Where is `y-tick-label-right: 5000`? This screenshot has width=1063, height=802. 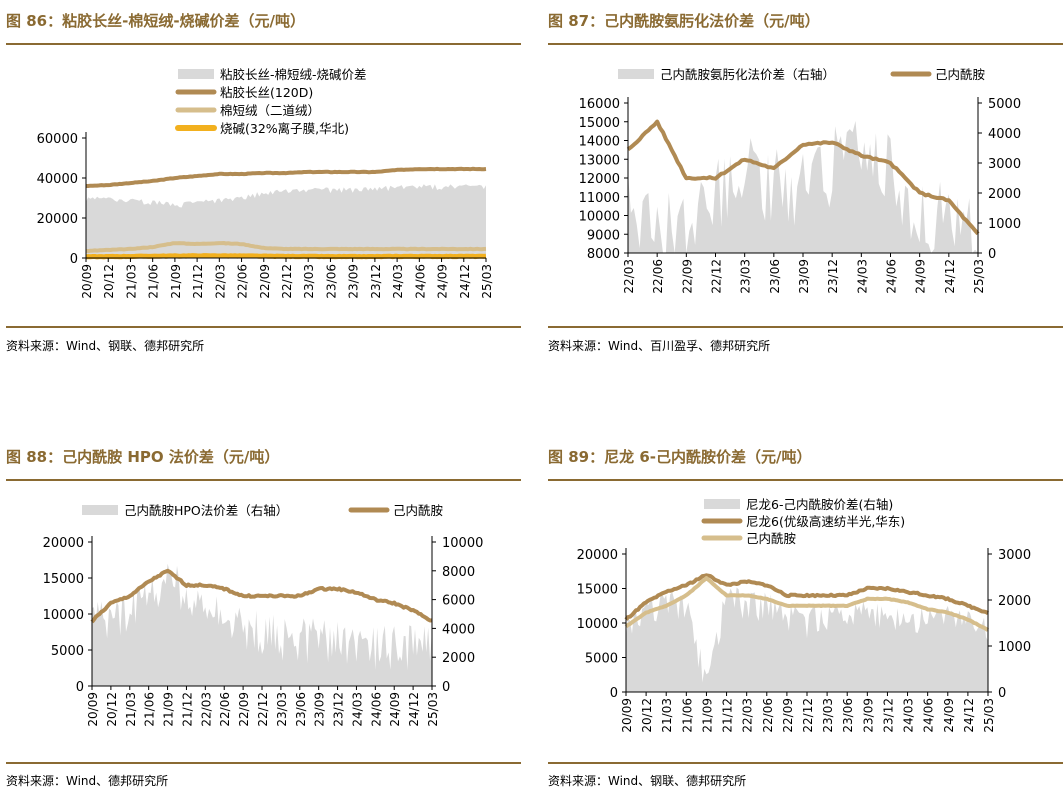 y-tick-label-right: 5000 is located at coordinates (1004, 104).